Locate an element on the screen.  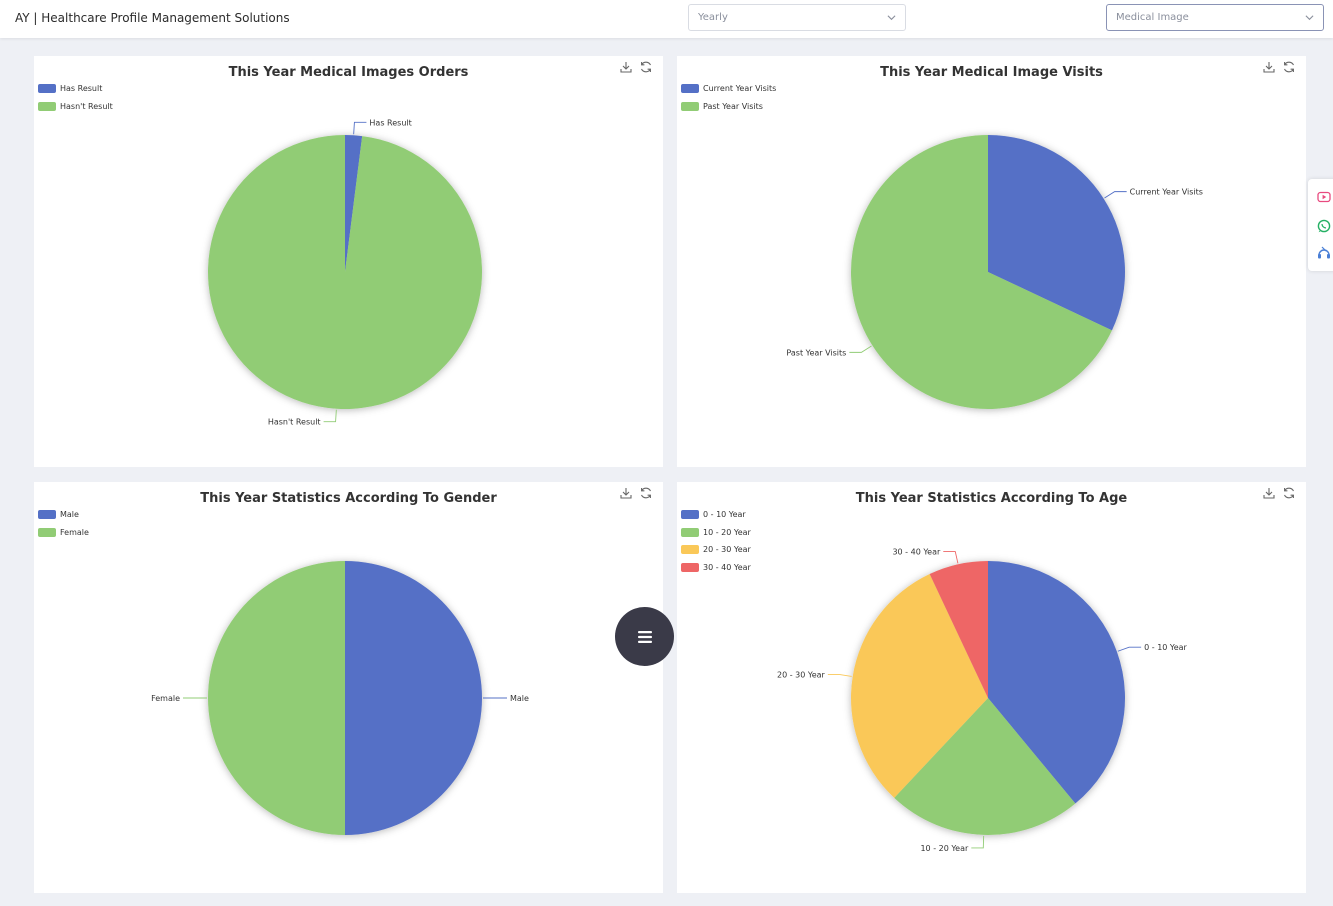
legend-label: Hasn't Result is located at coordinates (86, 106).